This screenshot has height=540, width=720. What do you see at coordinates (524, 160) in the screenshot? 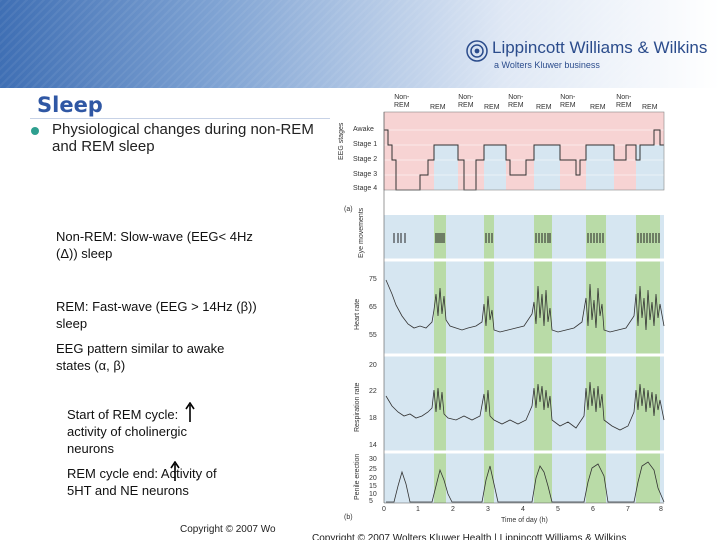
I see `eeg-hypnogram-line` at bounding box center [524, 160].